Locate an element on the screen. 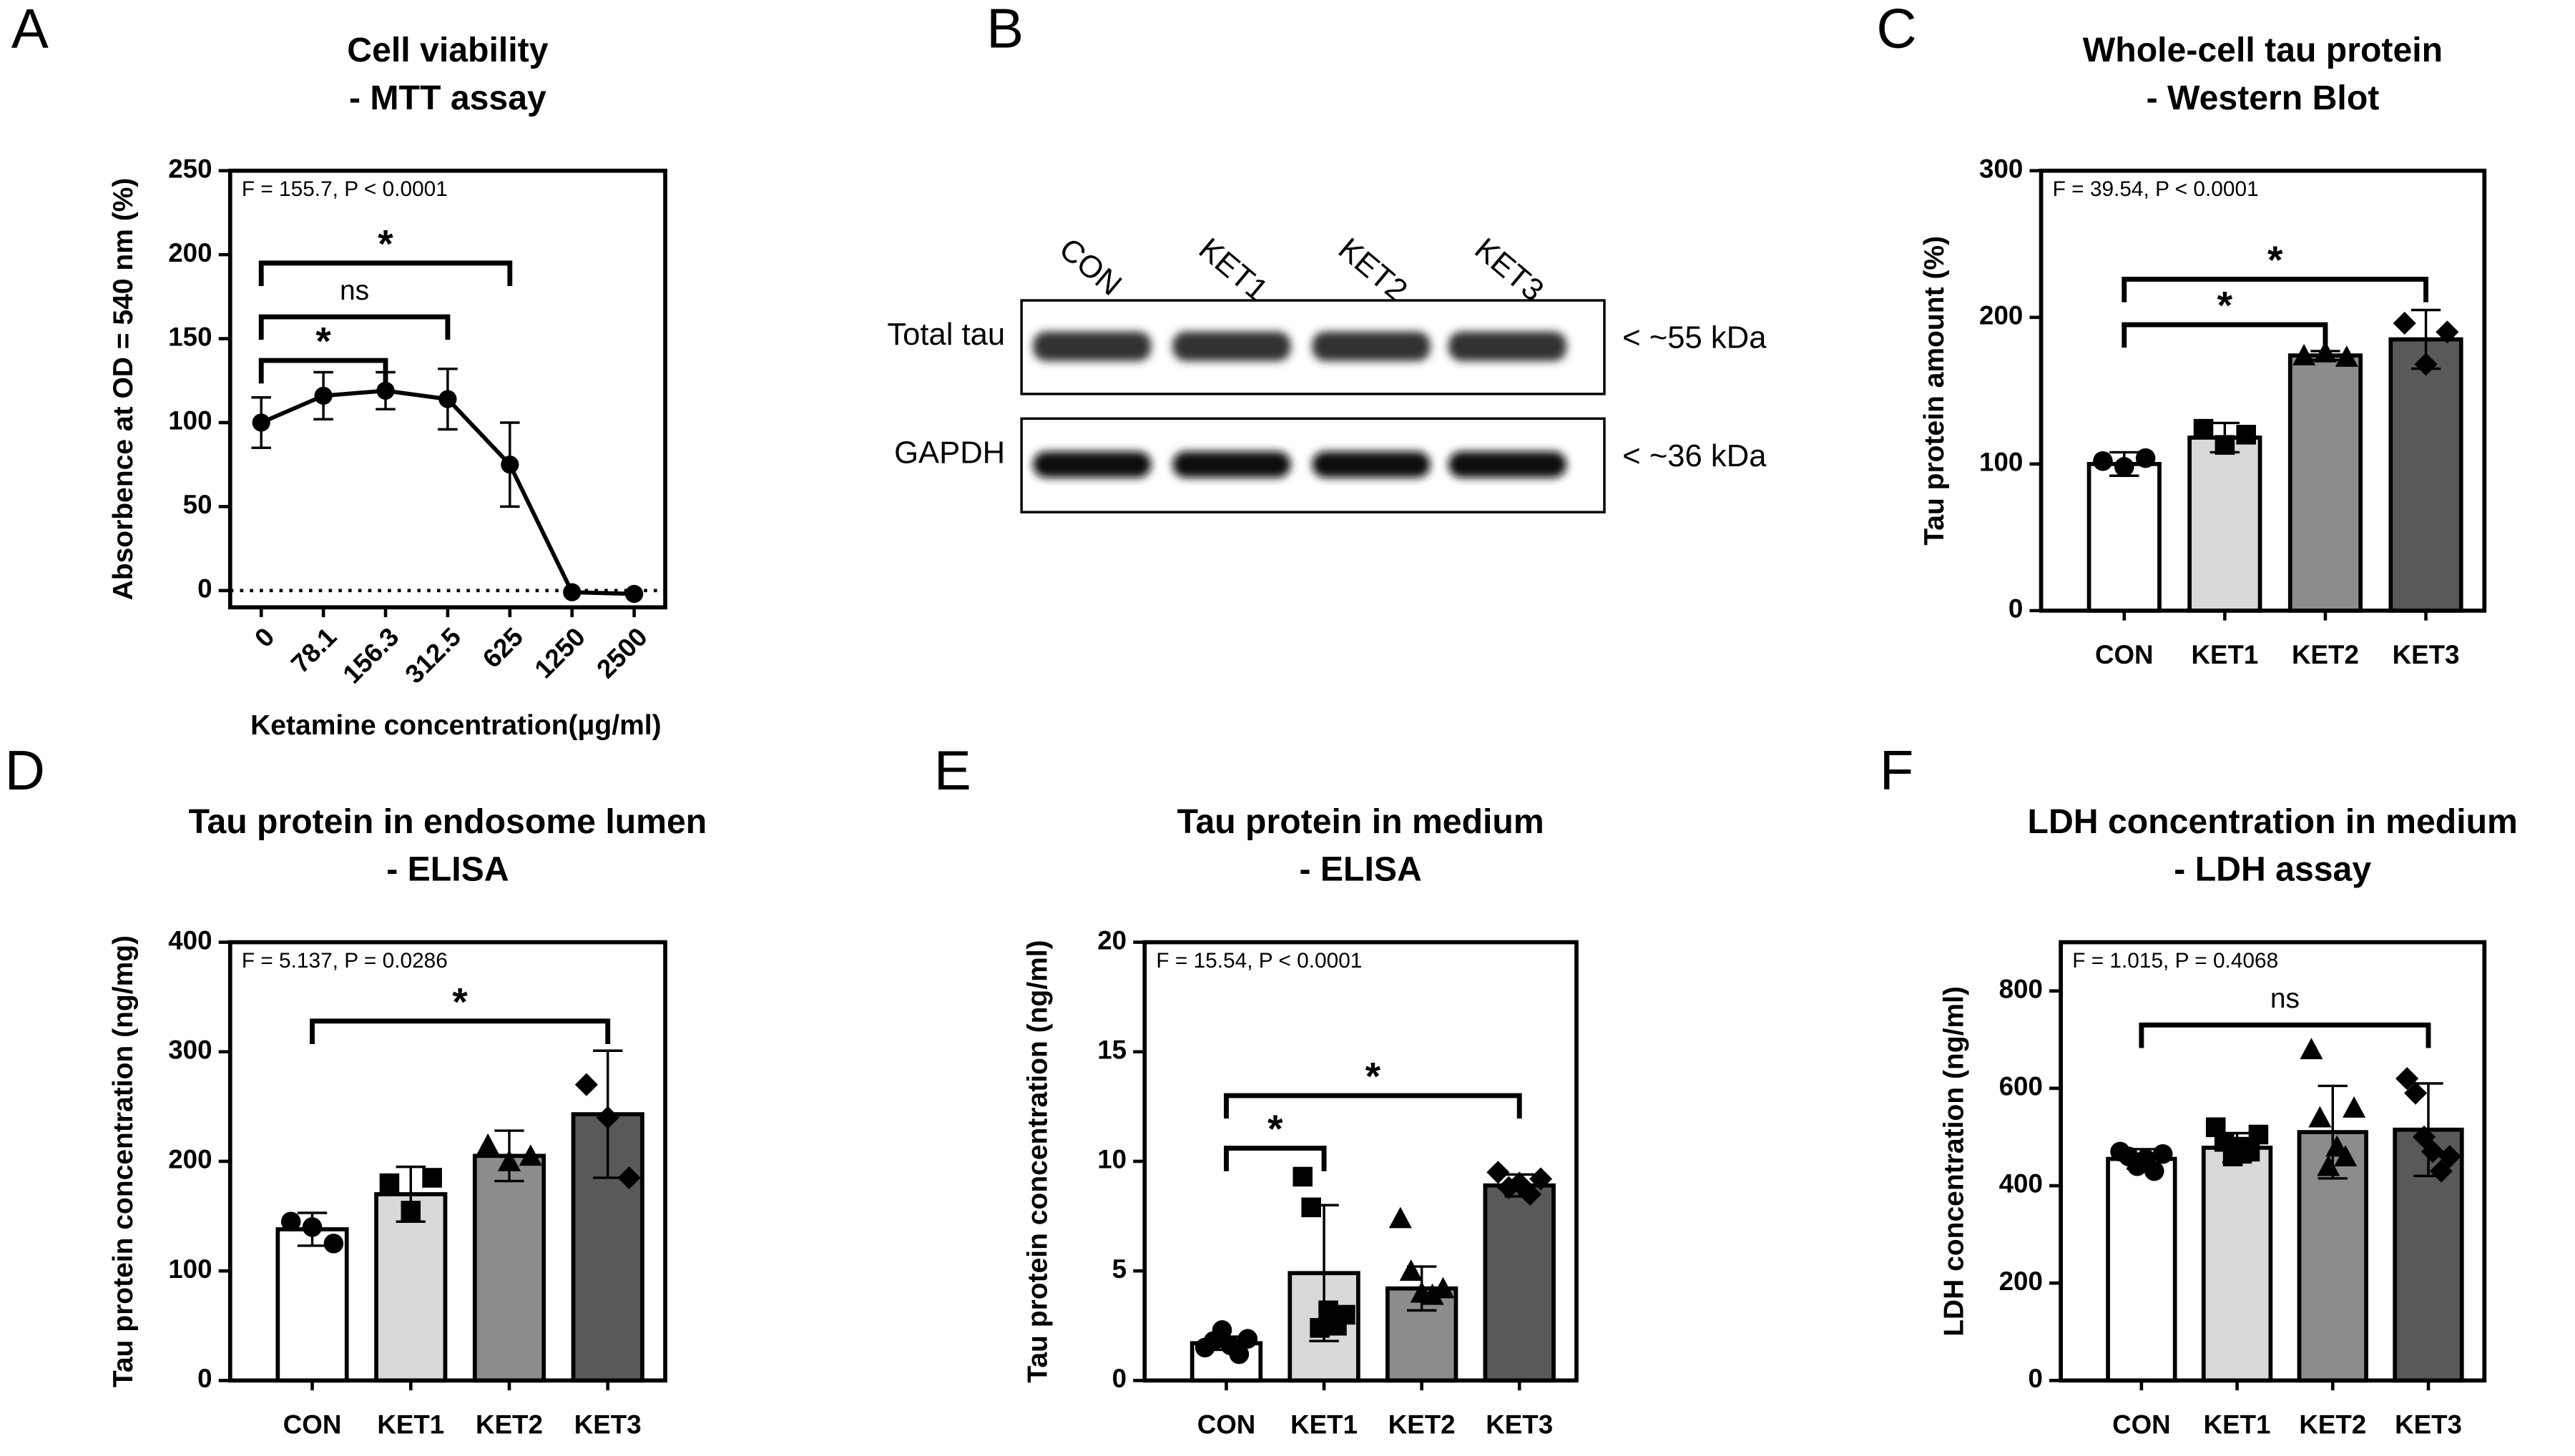 This screenshot has height=1456, width=2575. y-axis-label: Absorbence at OD = 540 nm (%) is located at coordinates (124, 389).